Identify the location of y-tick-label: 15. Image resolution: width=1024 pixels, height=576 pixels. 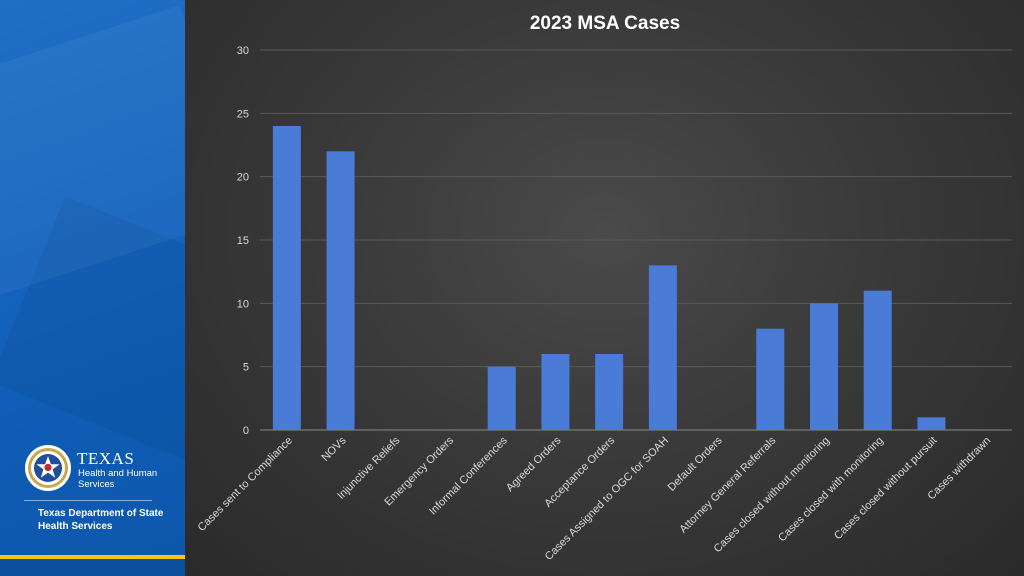
(243, 241).